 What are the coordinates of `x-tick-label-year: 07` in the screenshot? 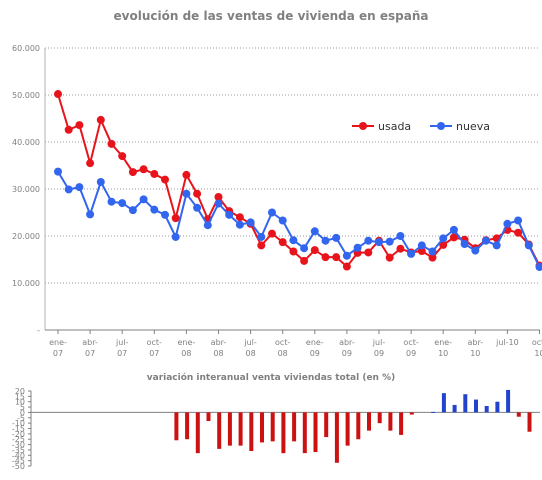 It's located at (58, 353).